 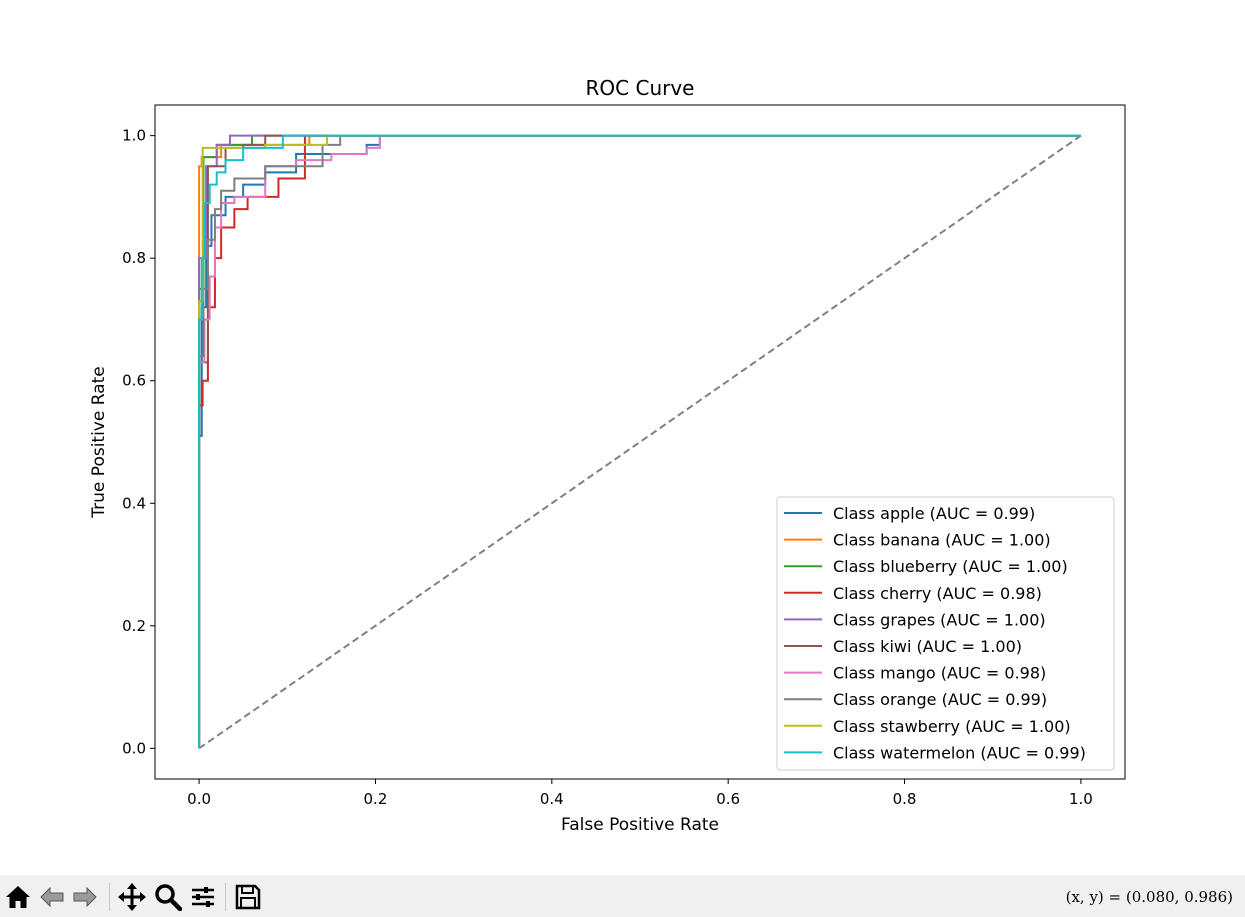 I want to click on x-axis-label: False Positive Rate, so click(x=640, y=825).